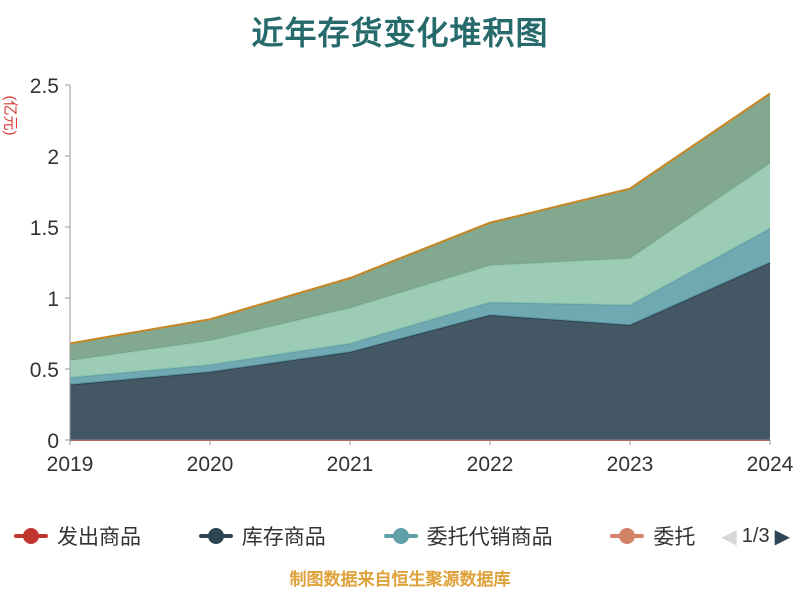  I want to click on y-tick-label: 1, so click(53, 299).